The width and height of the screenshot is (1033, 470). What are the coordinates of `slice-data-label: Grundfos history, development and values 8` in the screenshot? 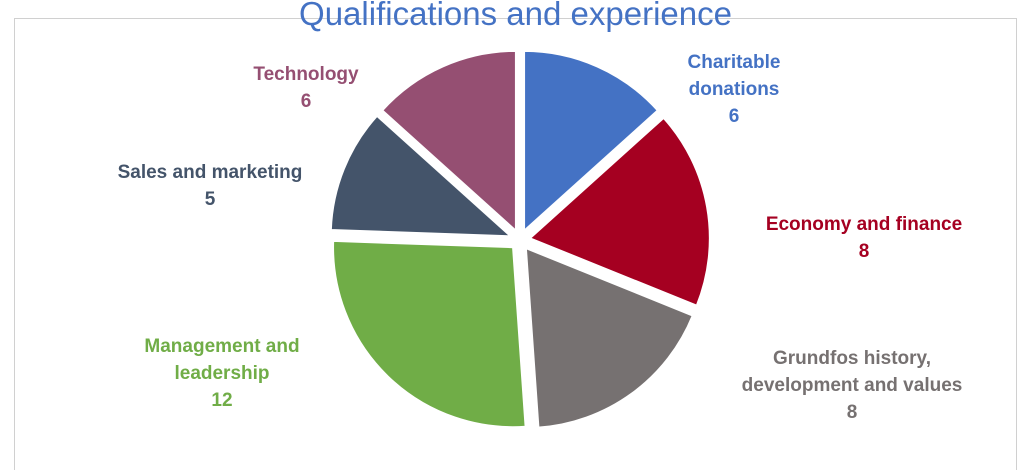 It's located at (852, 385).